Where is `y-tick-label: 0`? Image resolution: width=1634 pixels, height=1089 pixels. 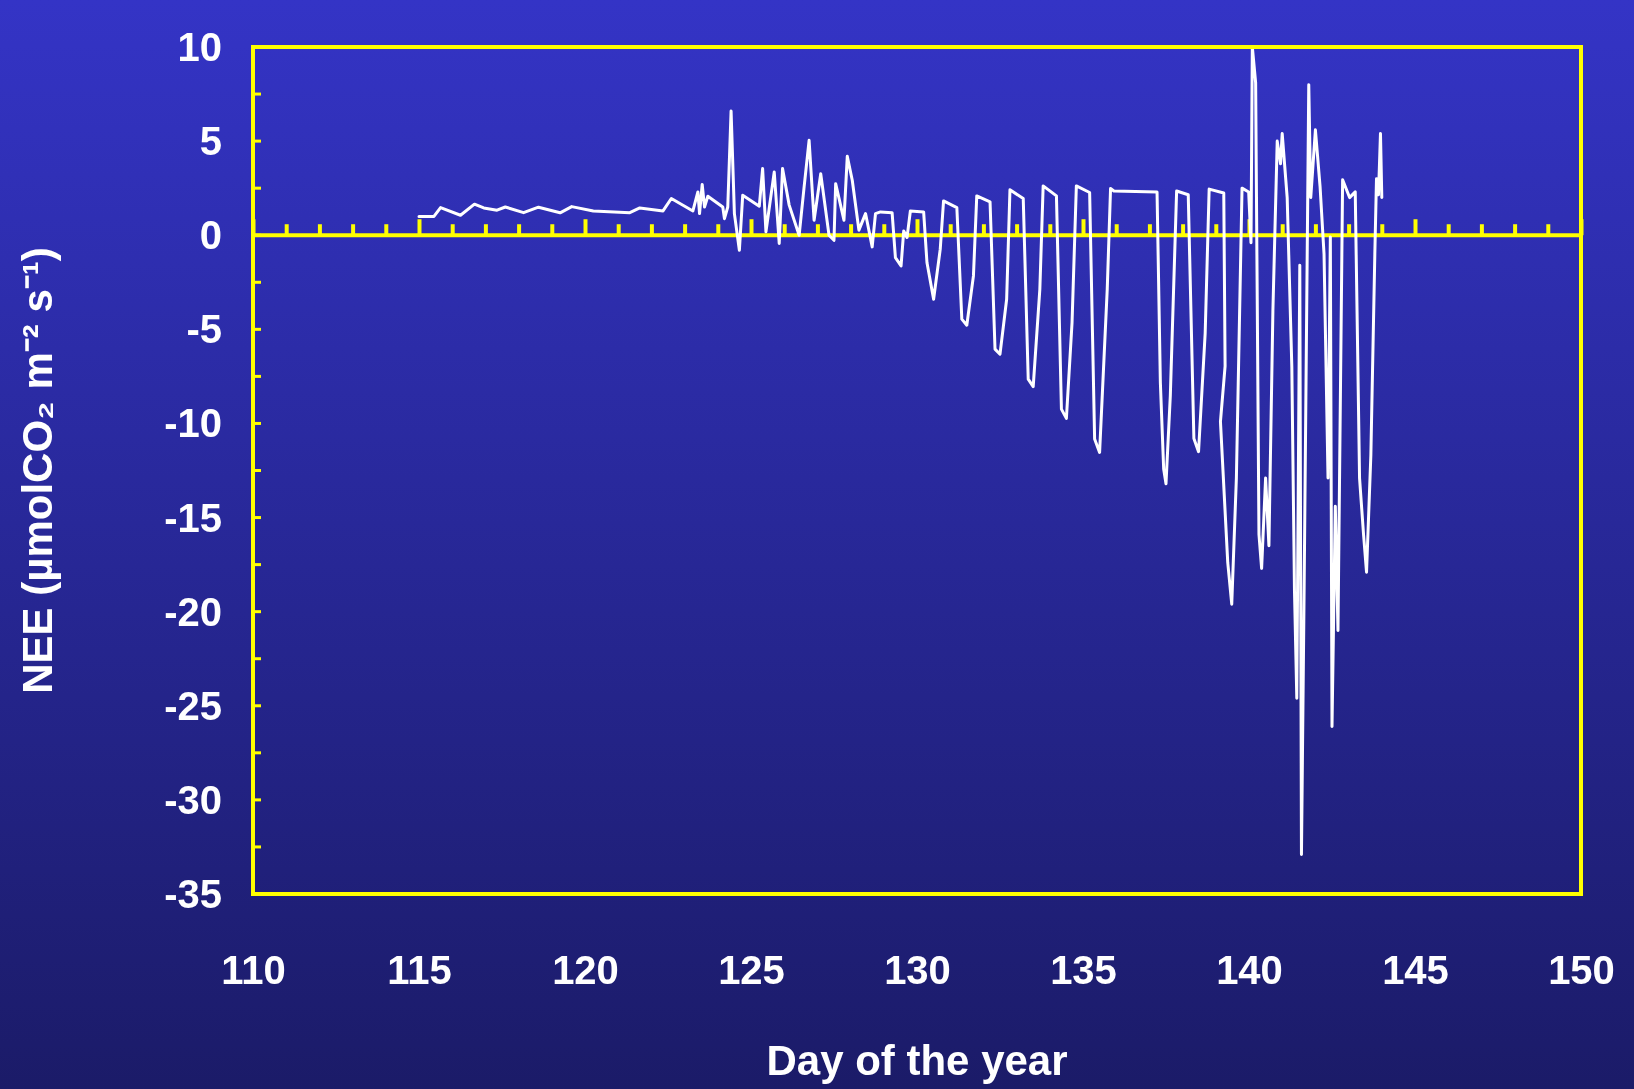
y-tick-label: 0 is located at coordinates (210, 235).